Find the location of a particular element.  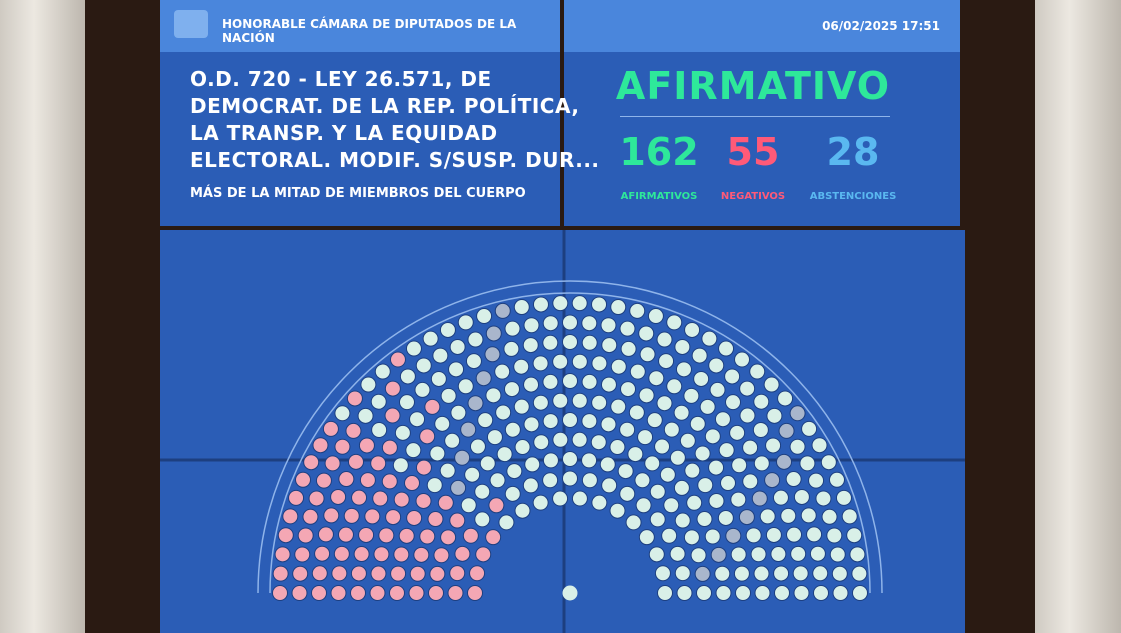

divider is located at coordinates (755, 116).